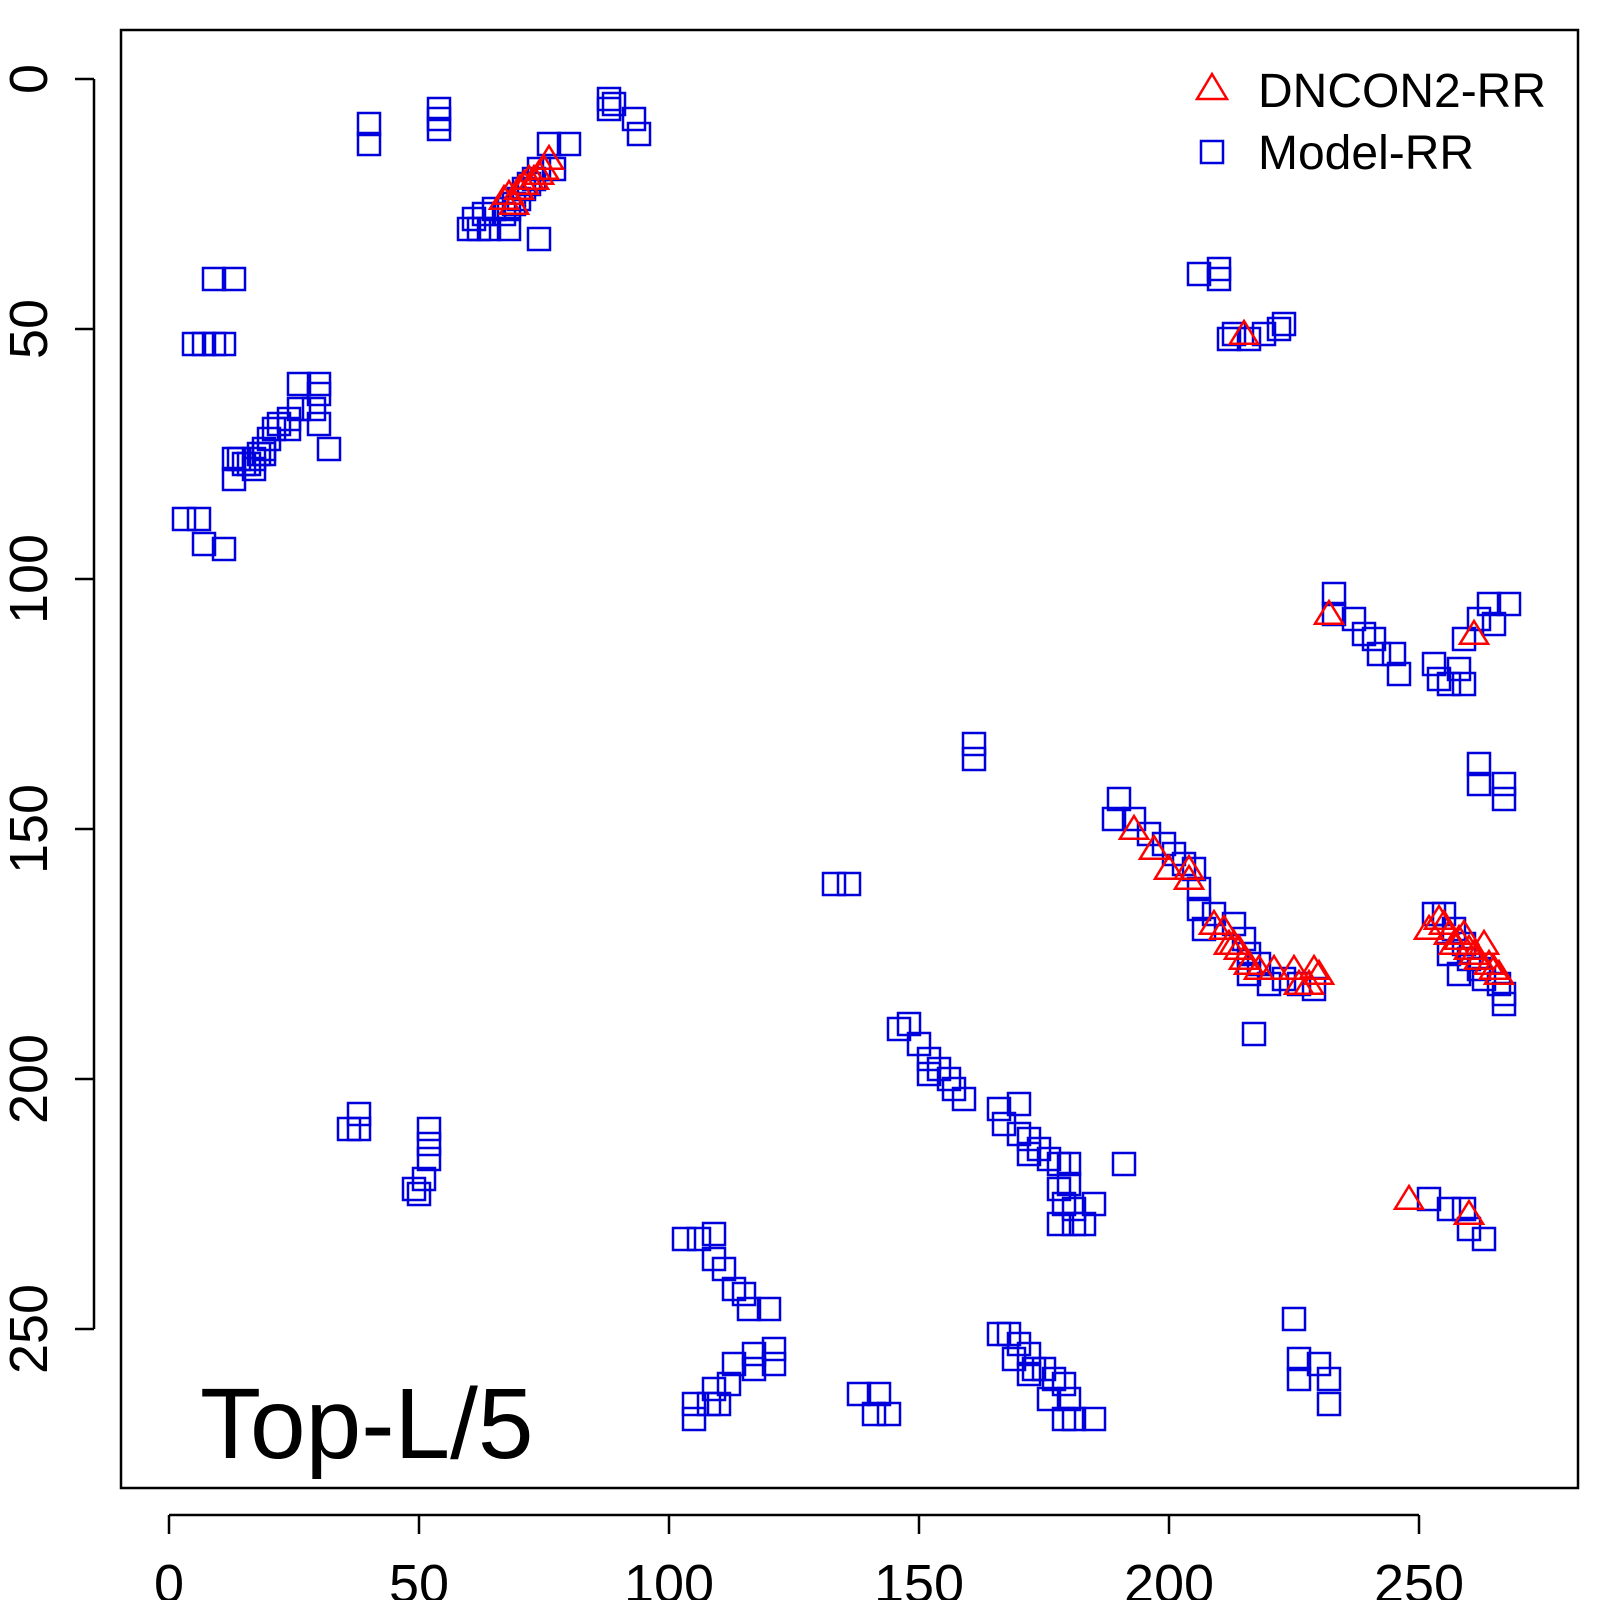  I want to click on y-tick-label: 200, so click(29, 1079).